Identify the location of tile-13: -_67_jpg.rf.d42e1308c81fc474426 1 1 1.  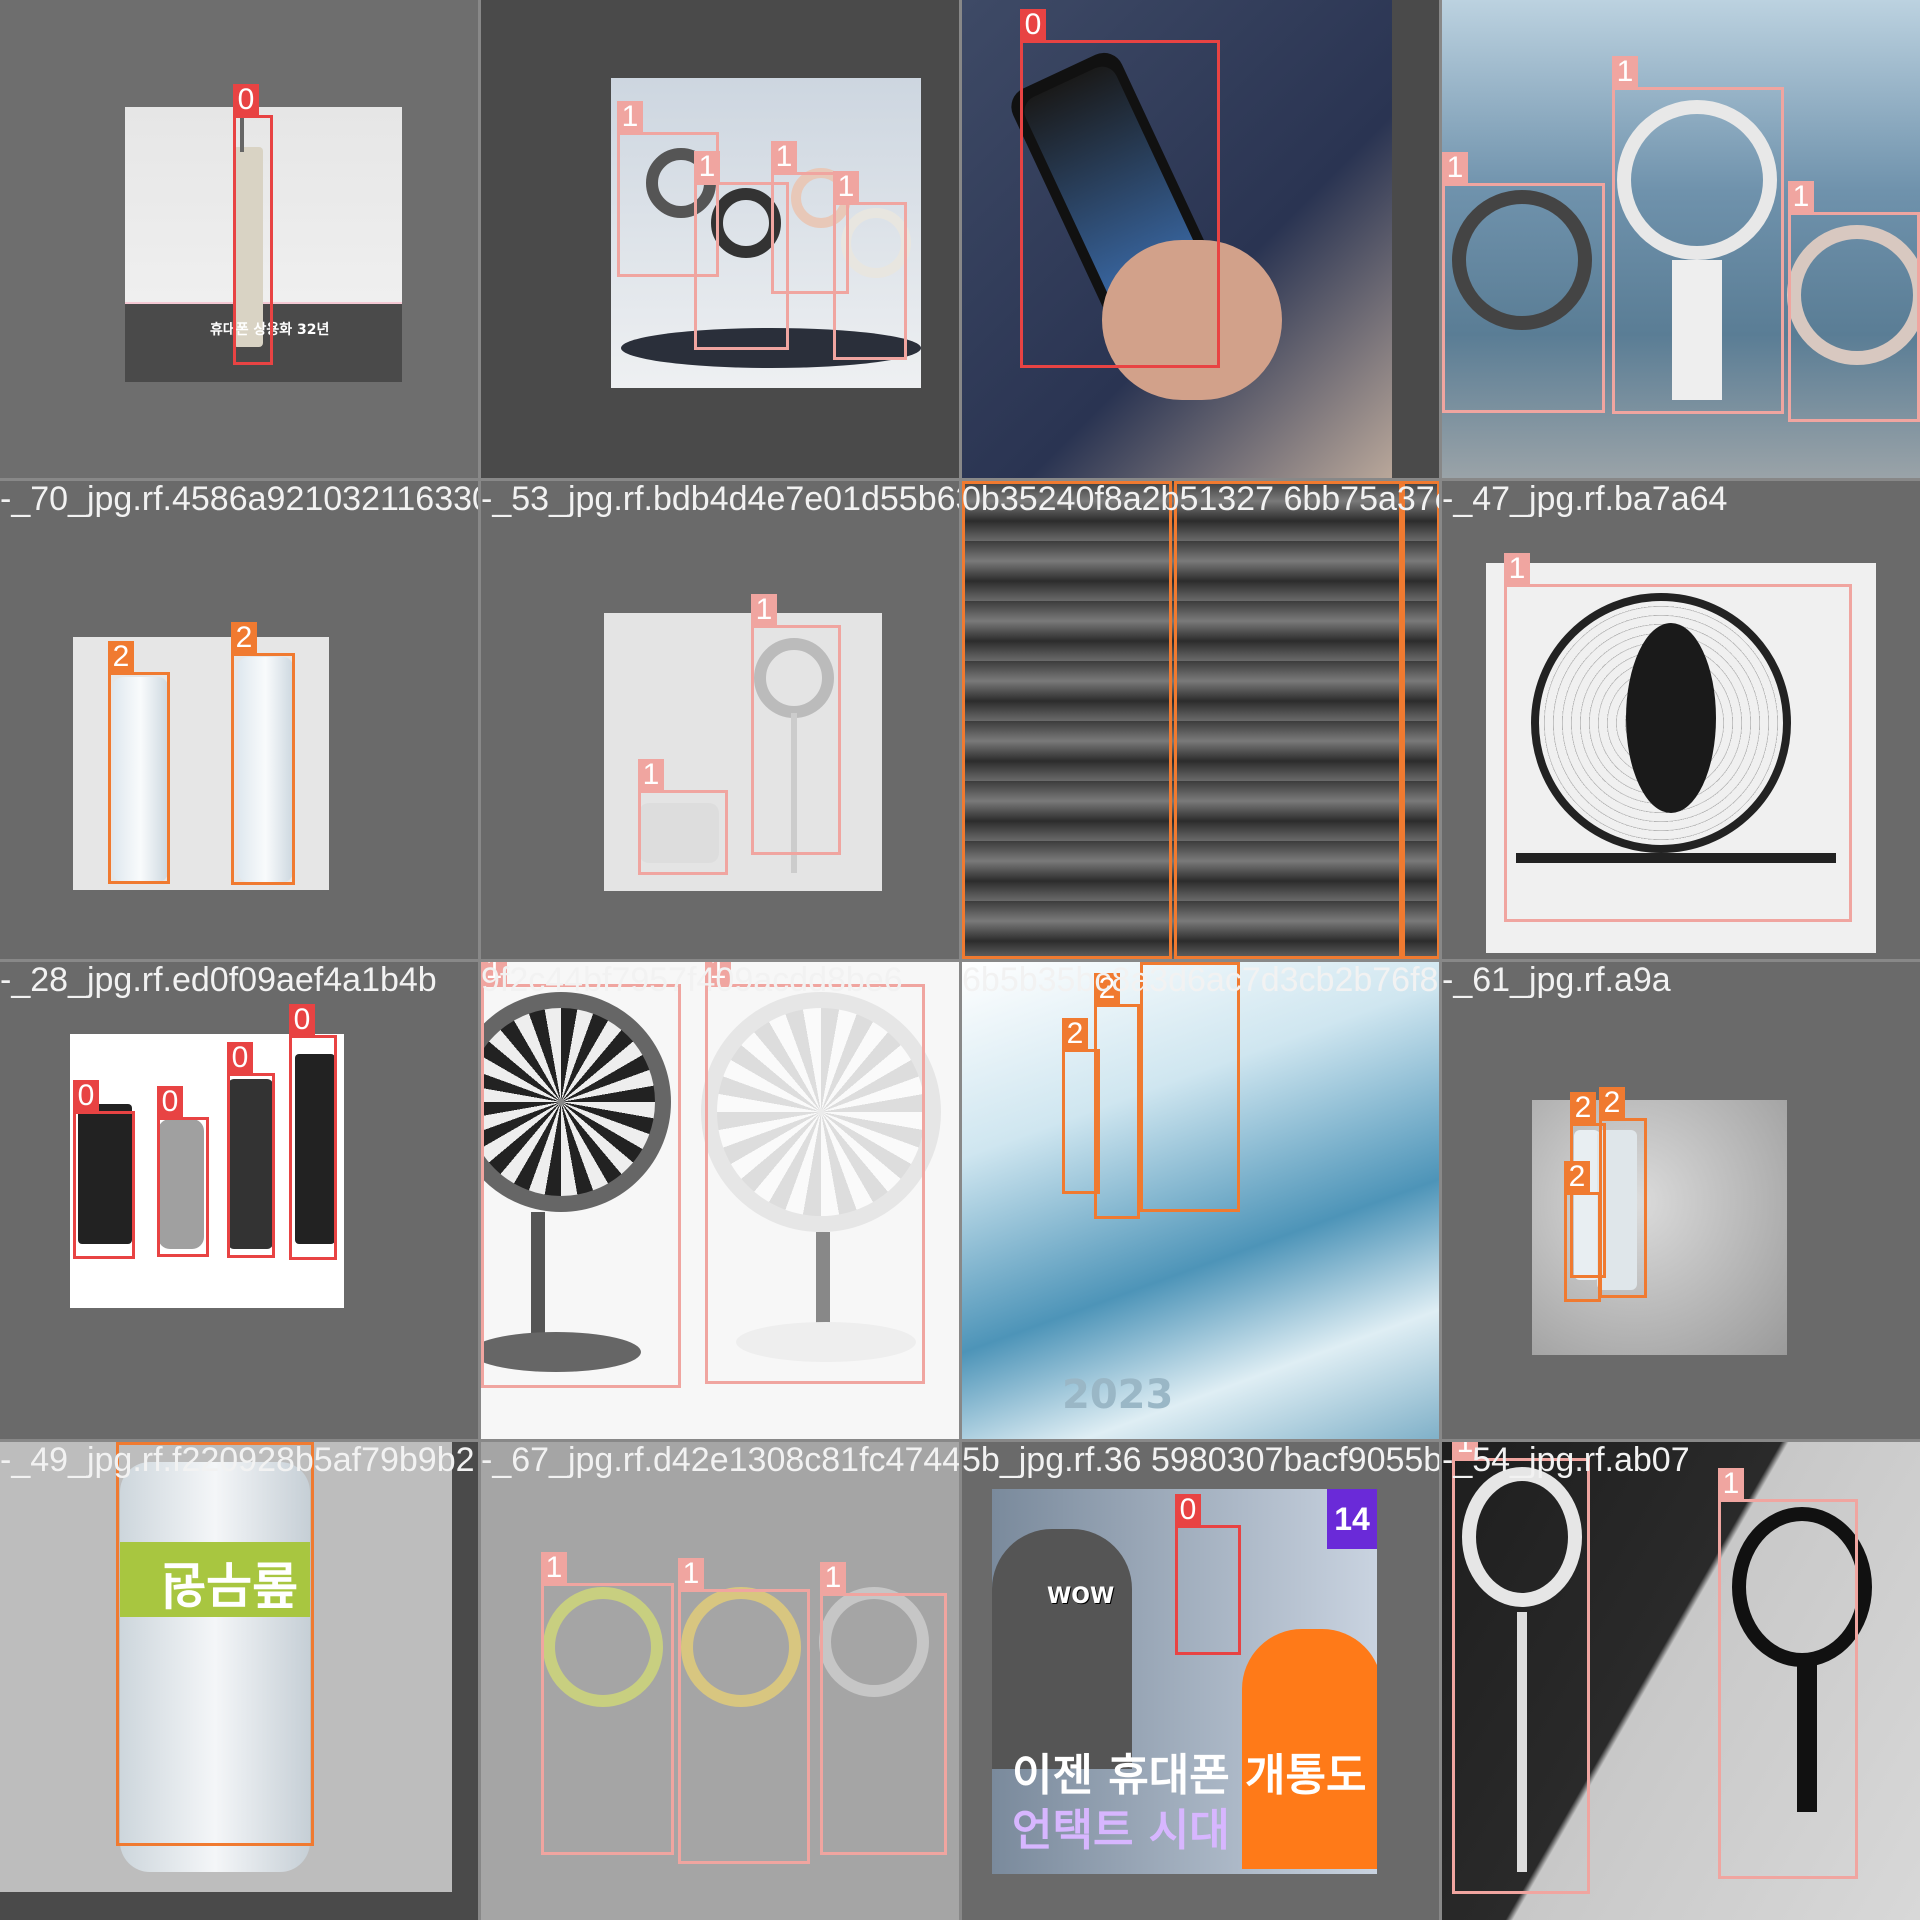
(720, 1681).